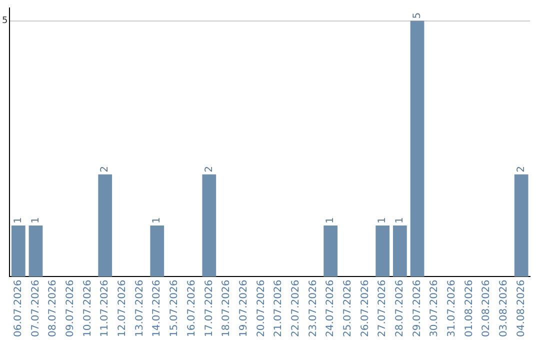 The width and height of the screenshot is (540, 340). I want to click on data-label: 5, so click(417, 15).